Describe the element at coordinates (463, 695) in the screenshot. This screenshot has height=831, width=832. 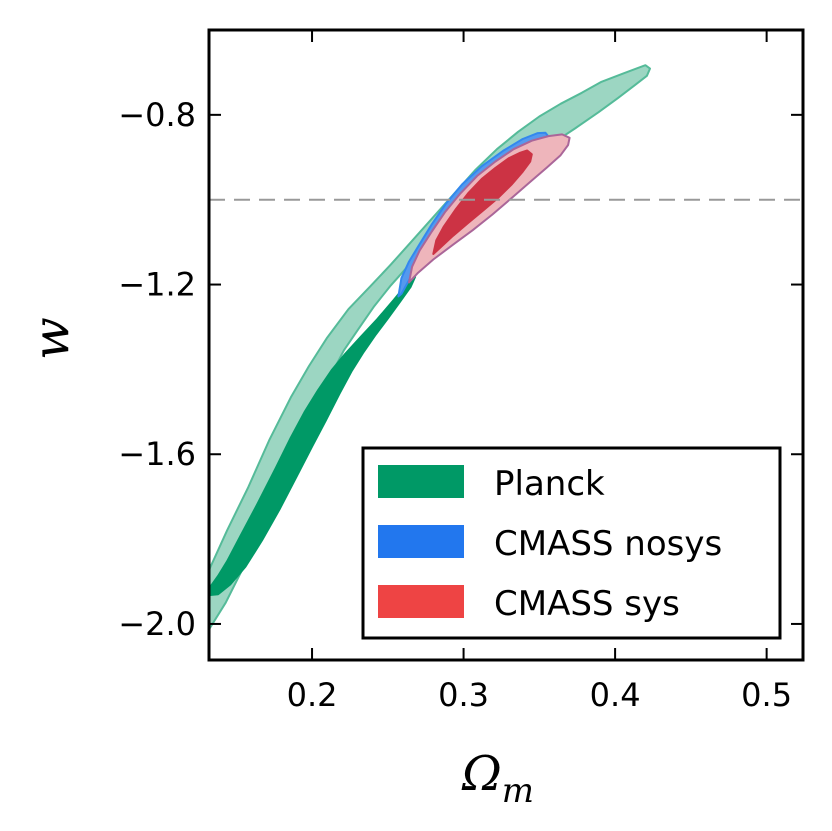
I see `x-tick-label: 0.3` at that location.